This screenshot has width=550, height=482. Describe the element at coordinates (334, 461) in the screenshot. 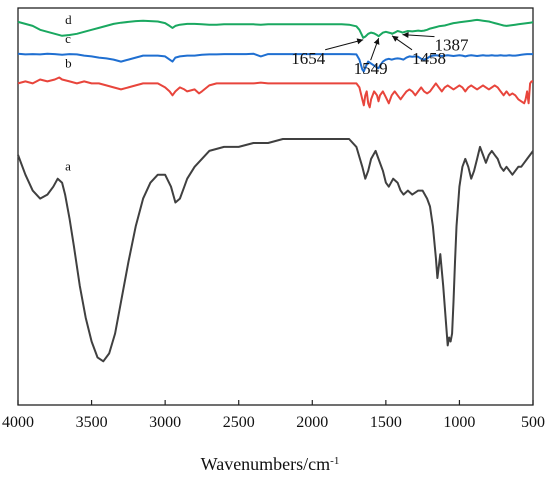

I see `x-axis-label-superscript: -1` at that location.